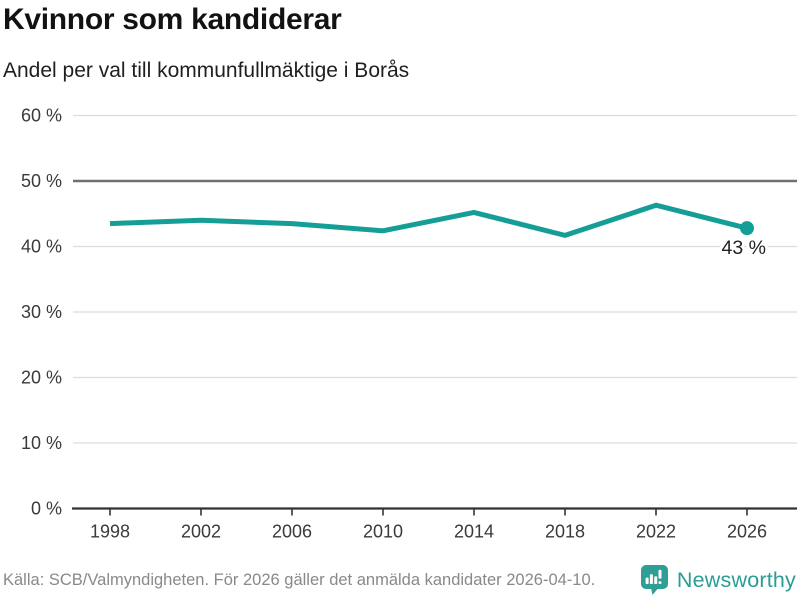  What do you see at coordinates (654, 580) in the screenshot?
I see `newsworthy-logo-icon` at bounding box center [654, 580].